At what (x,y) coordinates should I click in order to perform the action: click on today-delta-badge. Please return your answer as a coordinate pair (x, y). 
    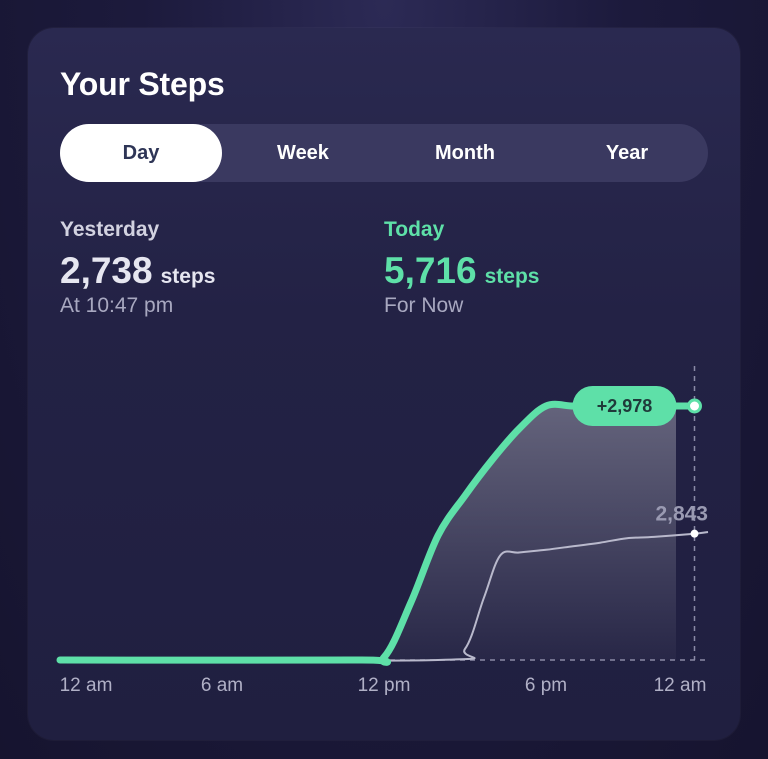
    Looking at the image, I should click on (624, 406).